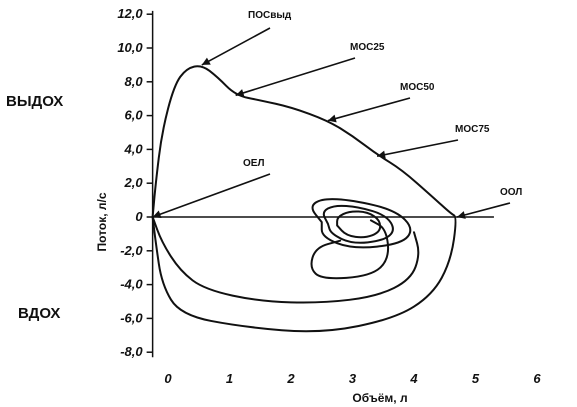  I want to click on y-tick-label: 10,0, so click(130, 47).